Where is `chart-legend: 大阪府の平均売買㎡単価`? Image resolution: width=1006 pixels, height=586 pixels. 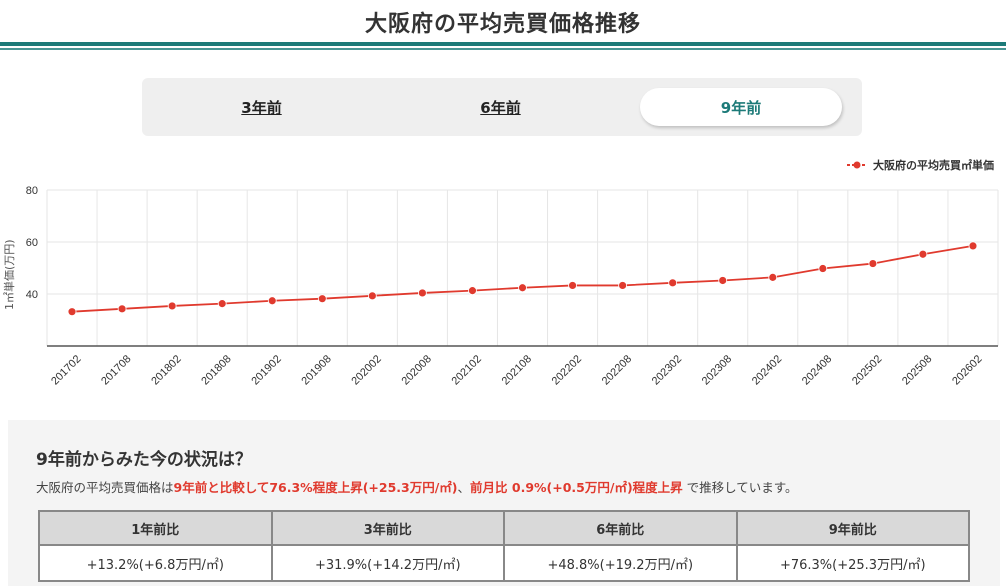 chart-legend: 大阪府の平均売買㎡単価 is located at coordinates (920, 165).